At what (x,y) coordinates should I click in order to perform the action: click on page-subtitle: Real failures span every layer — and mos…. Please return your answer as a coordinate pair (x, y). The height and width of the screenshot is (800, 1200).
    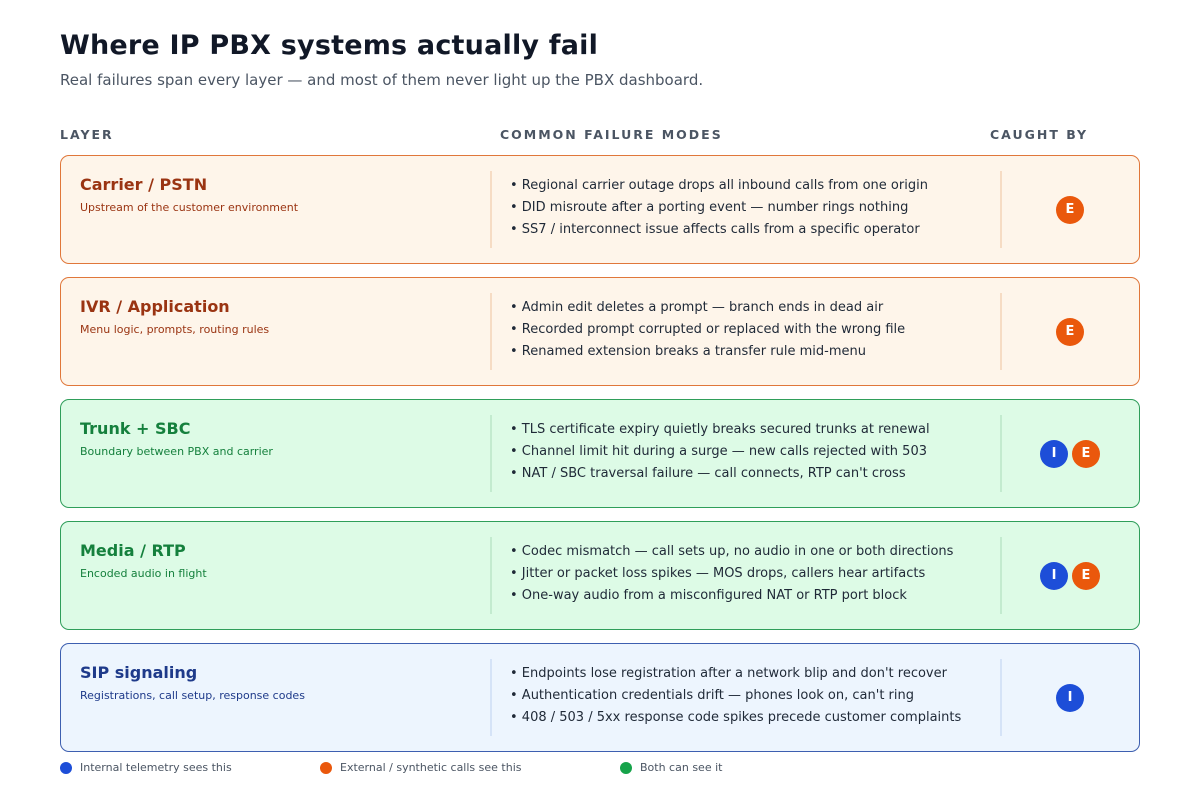
    Looking at the image, I should click on (382, 80).